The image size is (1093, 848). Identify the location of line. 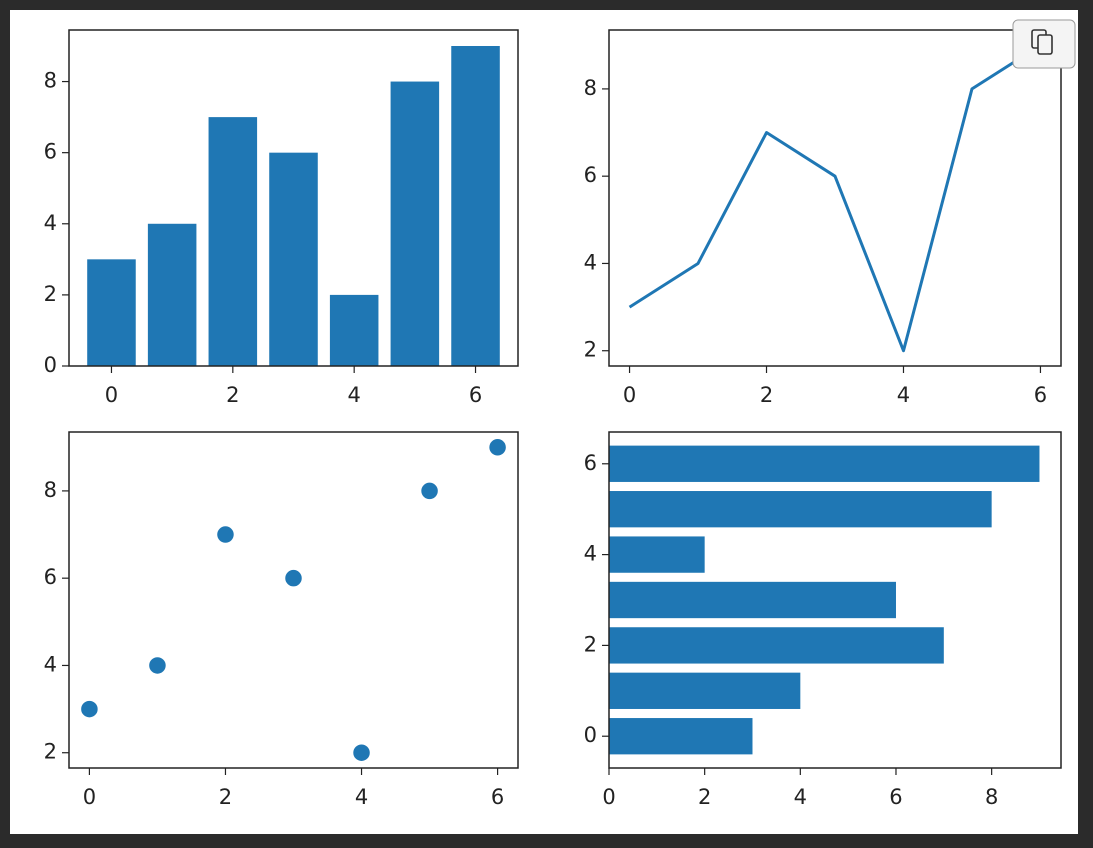
(835, 198).